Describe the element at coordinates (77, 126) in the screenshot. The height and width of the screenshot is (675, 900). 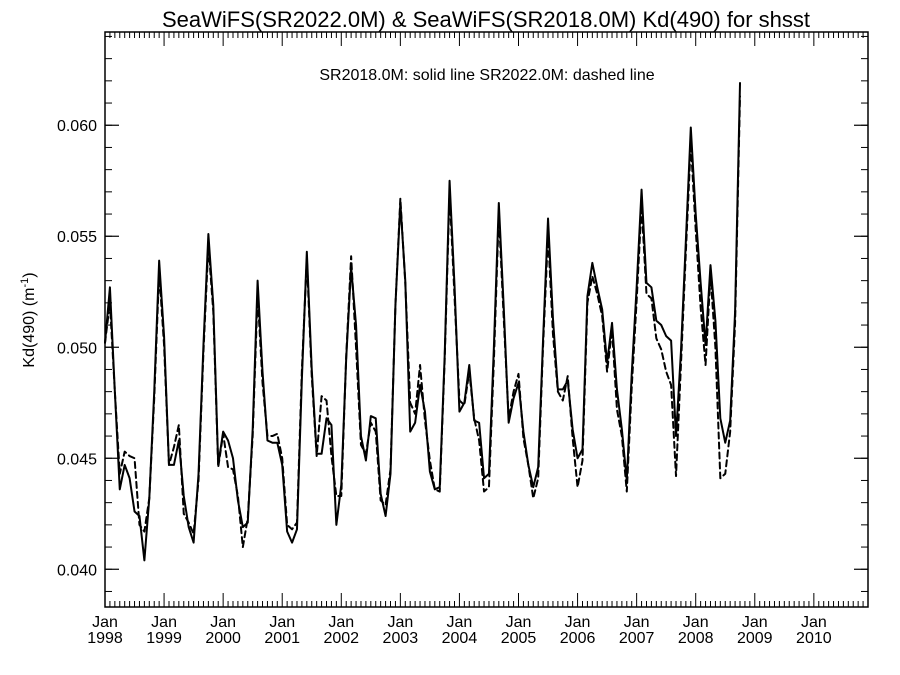
I see `y-tick-label: 0.060` at that location.